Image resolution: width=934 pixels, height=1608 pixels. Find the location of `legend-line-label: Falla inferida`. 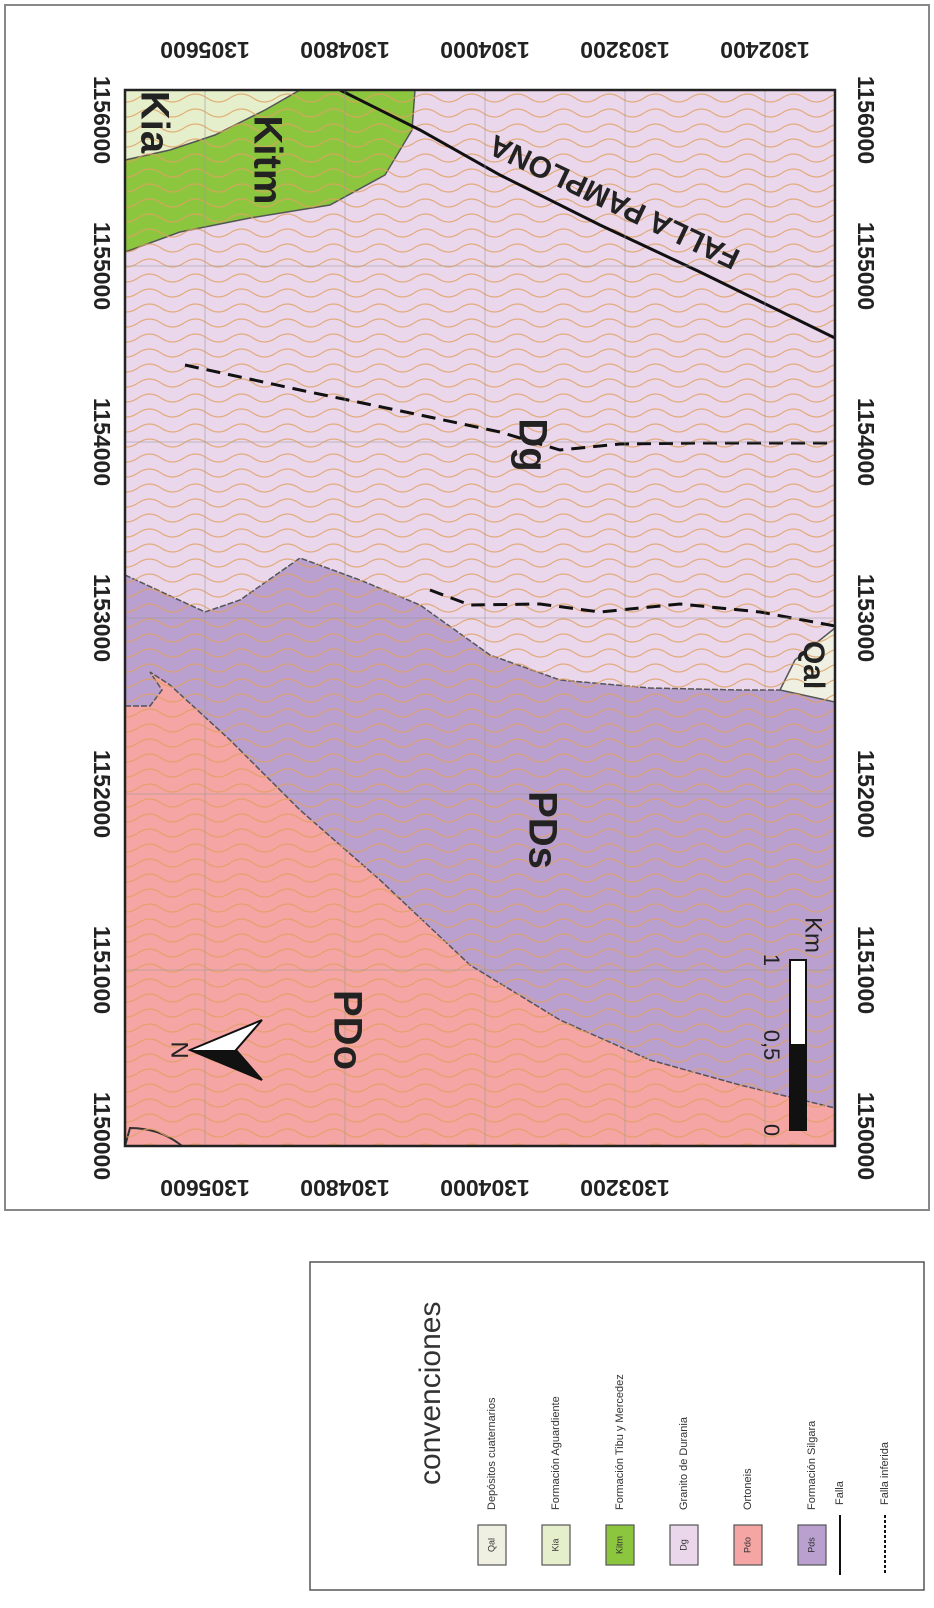

legend-line-label: Falla inferida is located at coordinates (885, 1473).